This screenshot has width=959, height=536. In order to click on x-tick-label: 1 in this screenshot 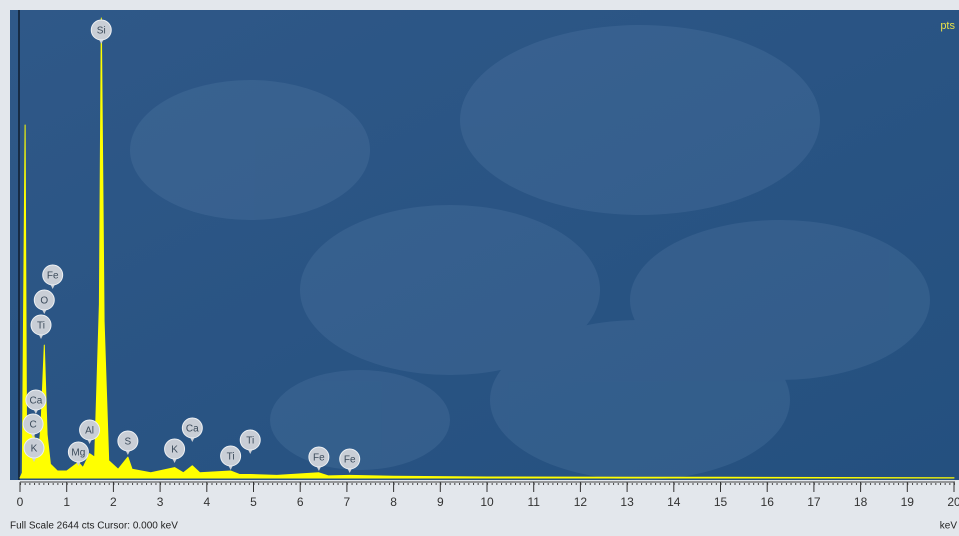, I will do `click(66, 502)`.